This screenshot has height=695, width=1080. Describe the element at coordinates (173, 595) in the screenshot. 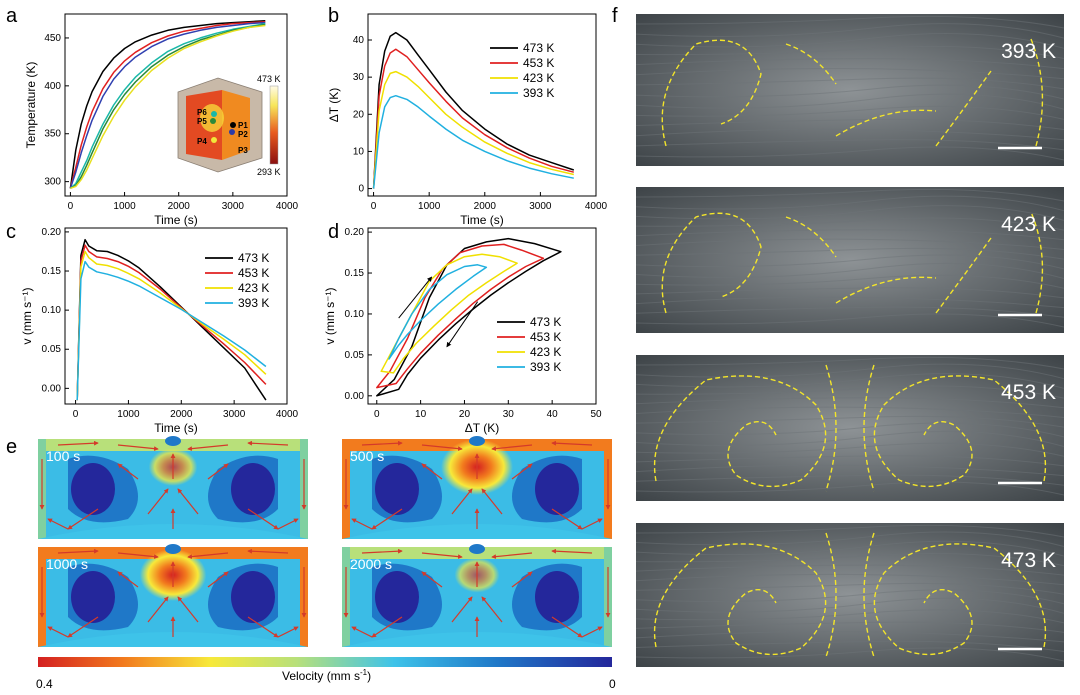

I see `sim-frame: 1000 s` at that location.